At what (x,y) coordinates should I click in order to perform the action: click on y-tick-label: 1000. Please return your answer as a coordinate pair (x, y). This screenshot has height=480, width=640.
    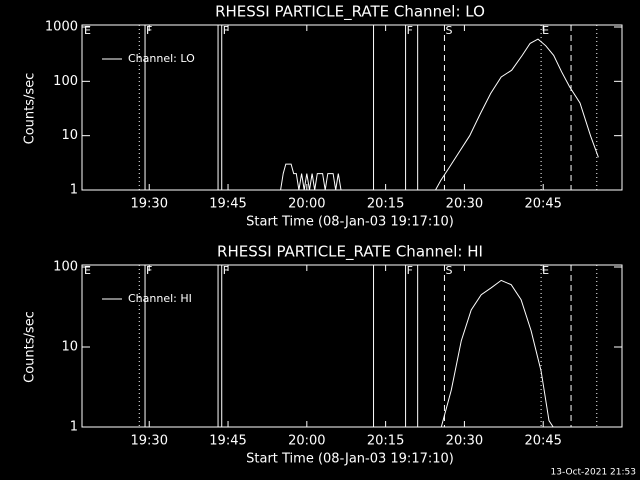
    Looking at the image, I should click on (61, 27).